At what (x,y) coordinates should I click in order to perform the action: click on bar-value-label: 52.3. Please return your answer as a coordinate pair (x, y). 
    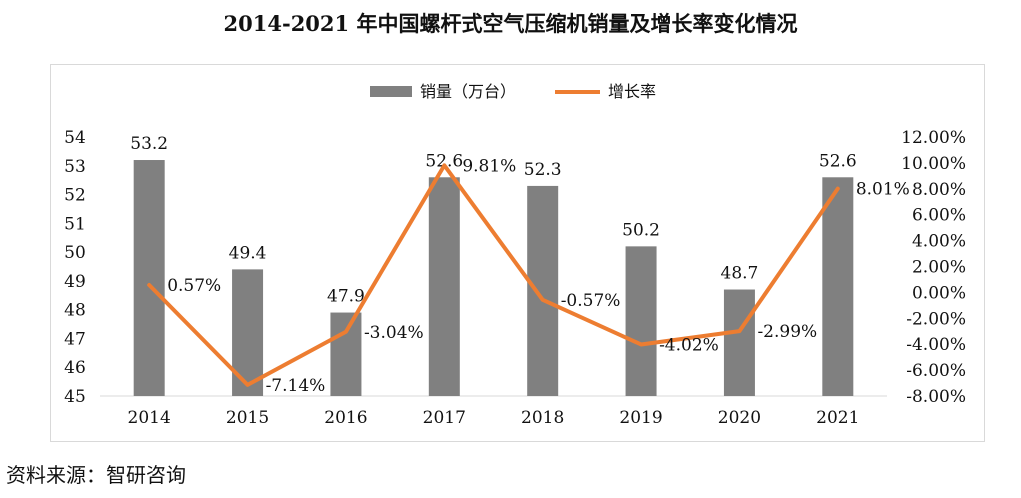
    Looking at the image, I should click on (543, 170).